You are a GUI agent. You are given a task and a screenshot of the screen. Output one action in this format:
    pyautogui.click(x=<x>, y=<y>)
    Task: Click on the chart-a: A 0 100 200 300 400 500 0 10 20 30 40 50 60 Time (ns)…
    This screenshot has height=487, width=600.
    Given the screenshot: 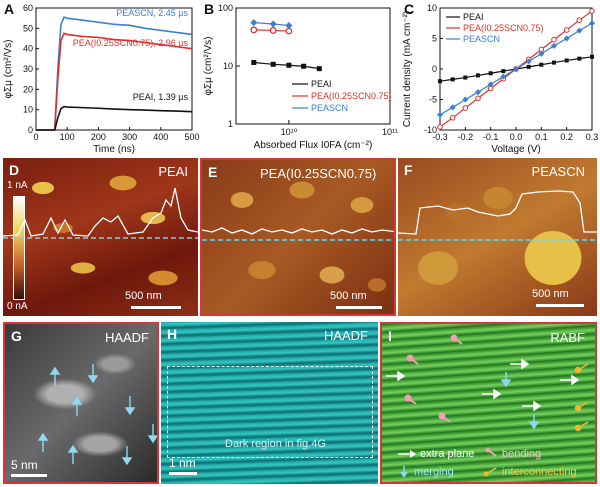 What is the action you would take?
    pyautogui.click(x=101, y=78)
    